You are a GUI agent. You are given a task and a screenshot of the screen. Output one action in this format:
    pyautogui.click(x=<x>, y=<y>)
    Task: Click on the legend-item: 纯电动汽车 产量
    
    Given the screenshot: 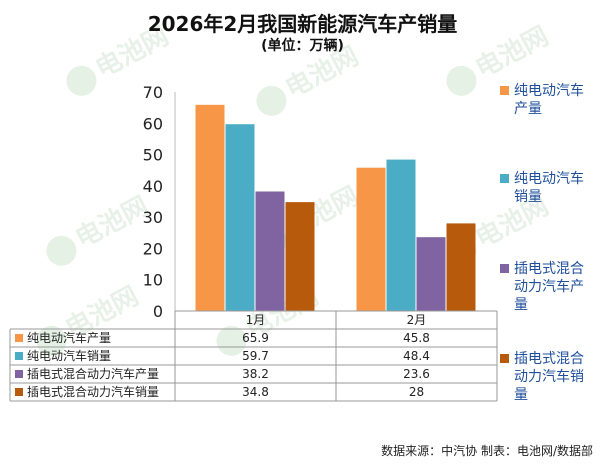 What is the action you would take?
    pyautogui.click(x=550, y=100)
    